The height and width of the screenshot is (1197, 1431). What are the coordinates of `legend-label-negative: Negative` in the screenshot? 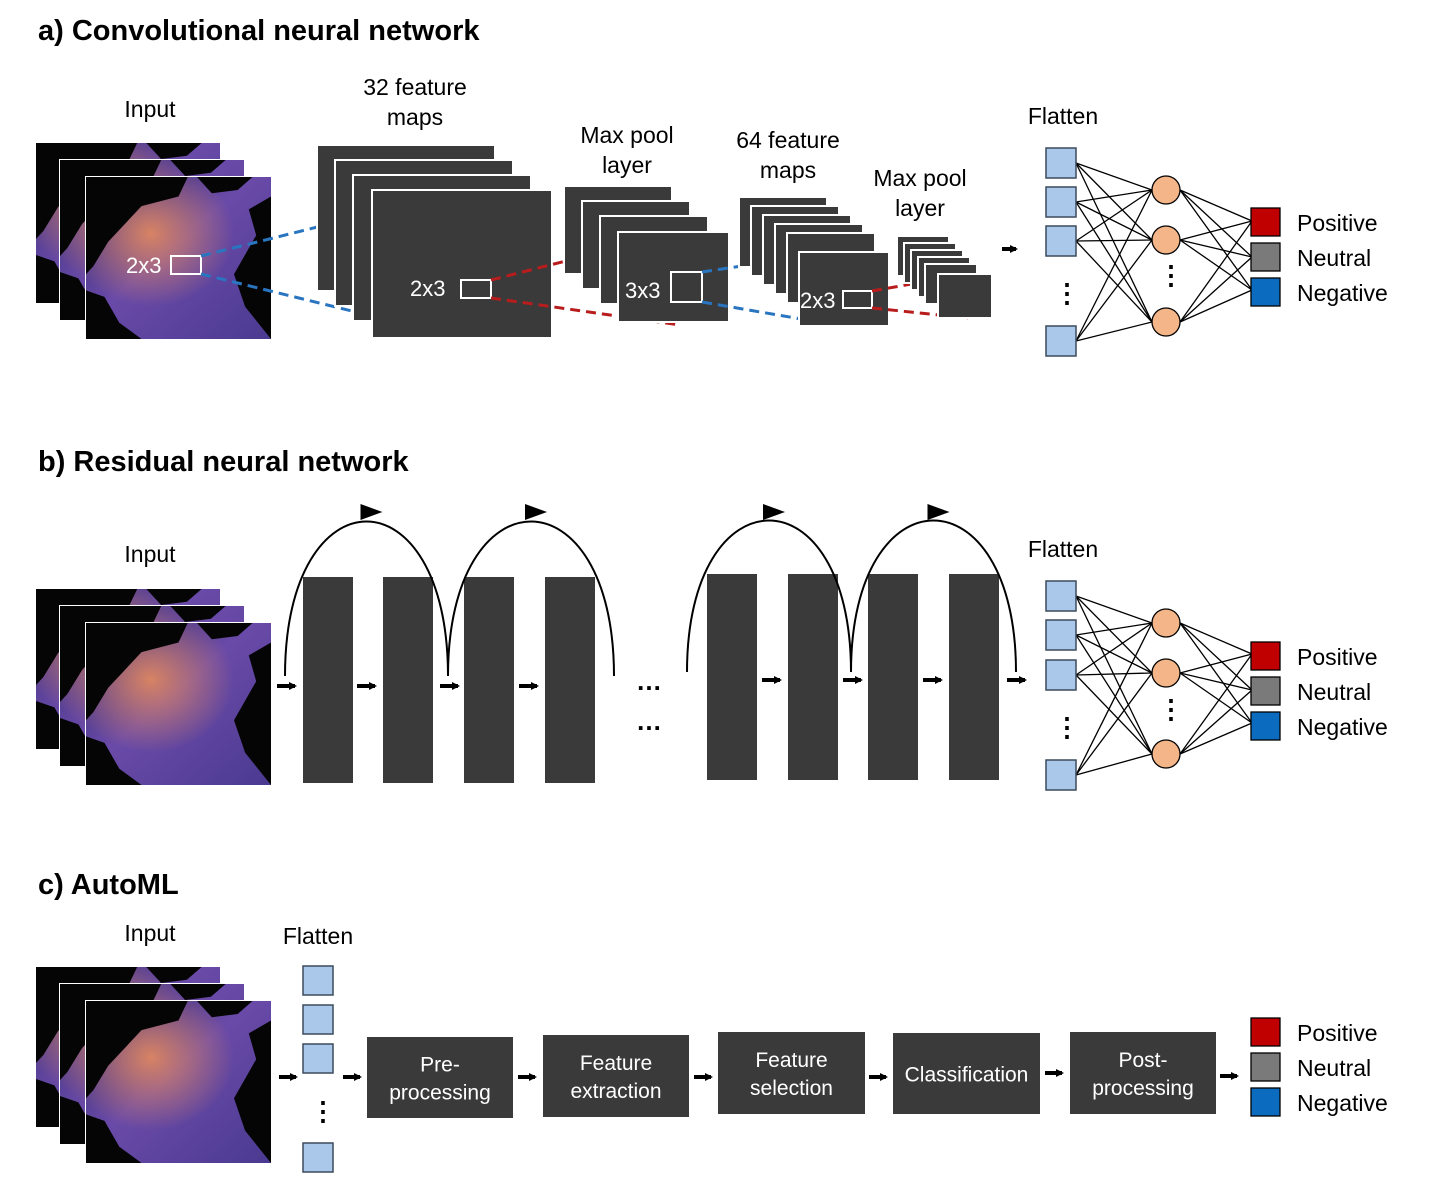 It's located at (1342, 293).